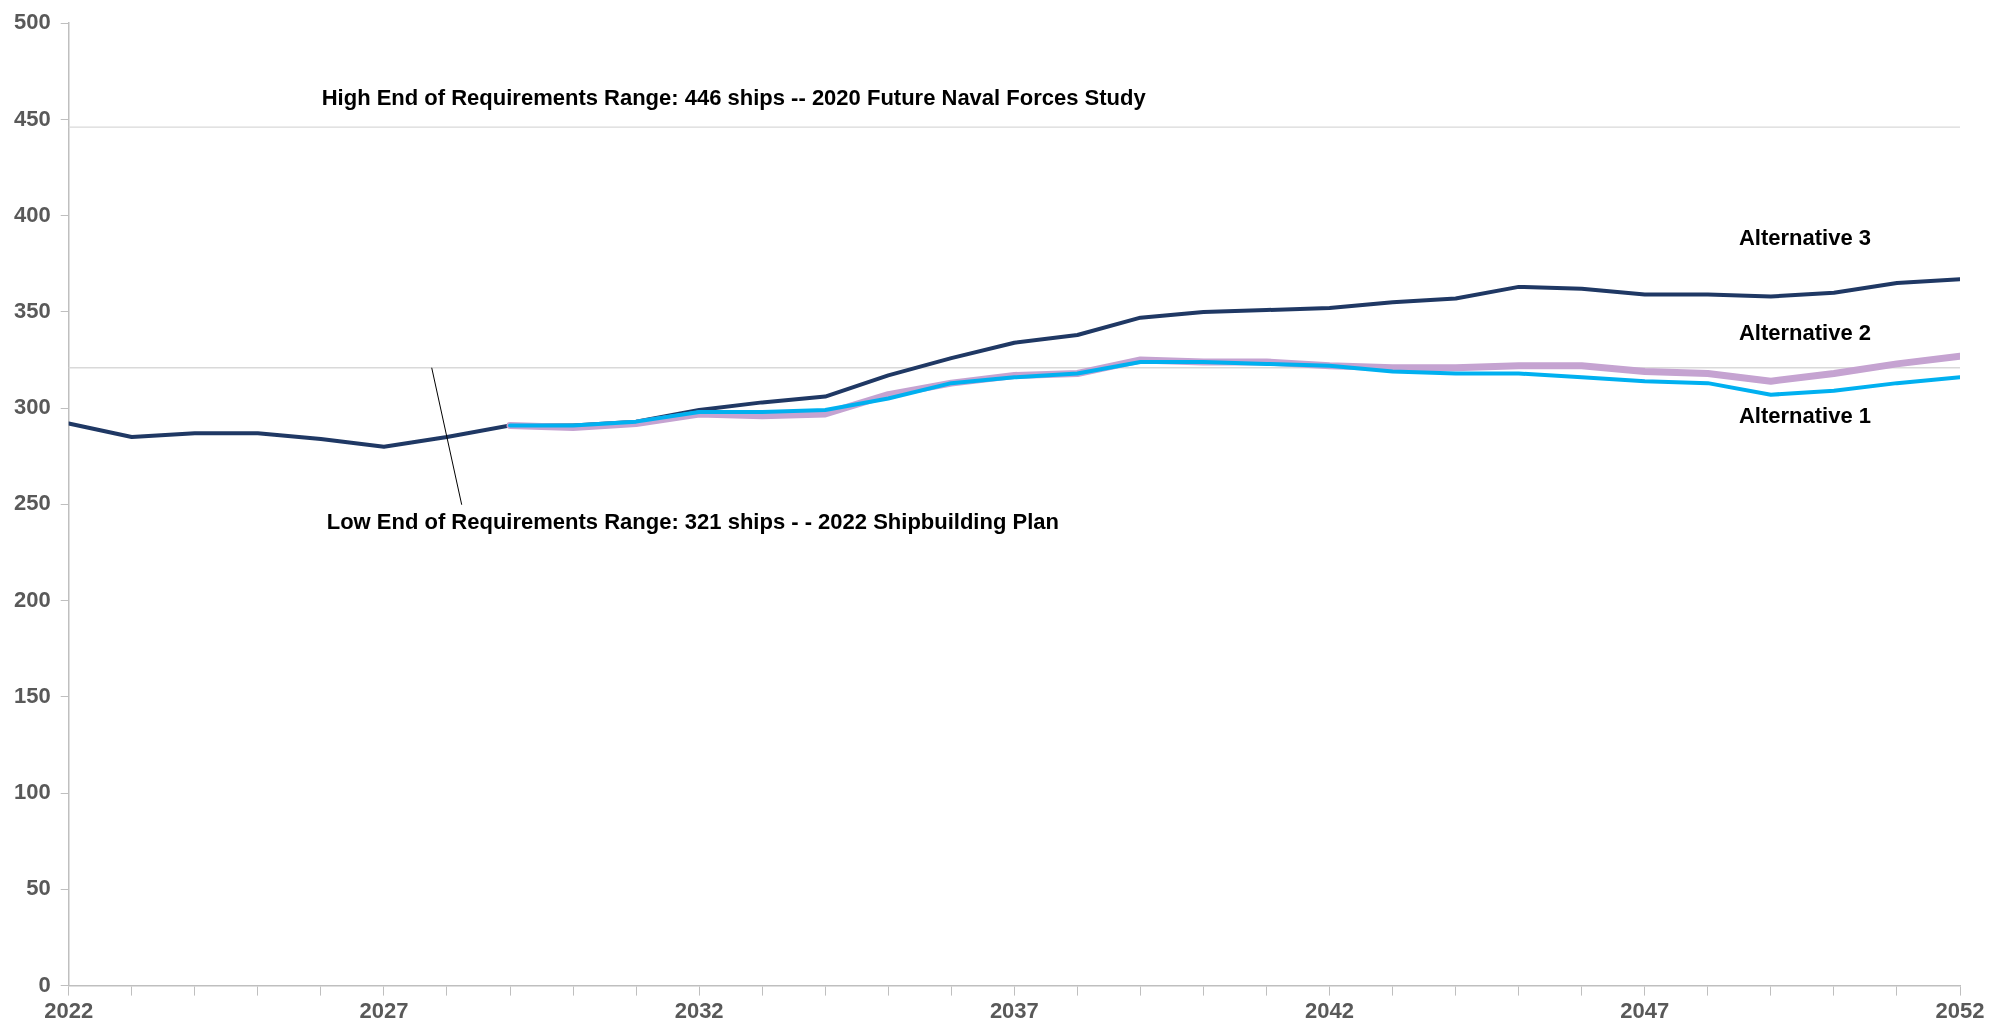  What do you see at coordinates (69, 1010) in the screenshot?
I see `x-tick-label: 2022` at bounding box center [69, 1010].